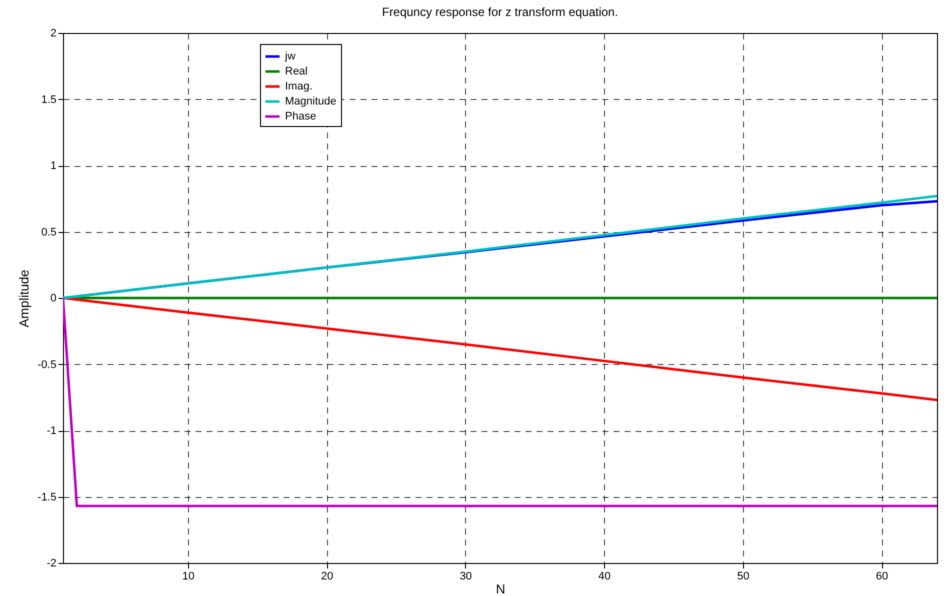  What do you see at coordinates (47, 497) in the screenshot?
I see `y-tick-label: -1.5` at bounding box center [47, 497].